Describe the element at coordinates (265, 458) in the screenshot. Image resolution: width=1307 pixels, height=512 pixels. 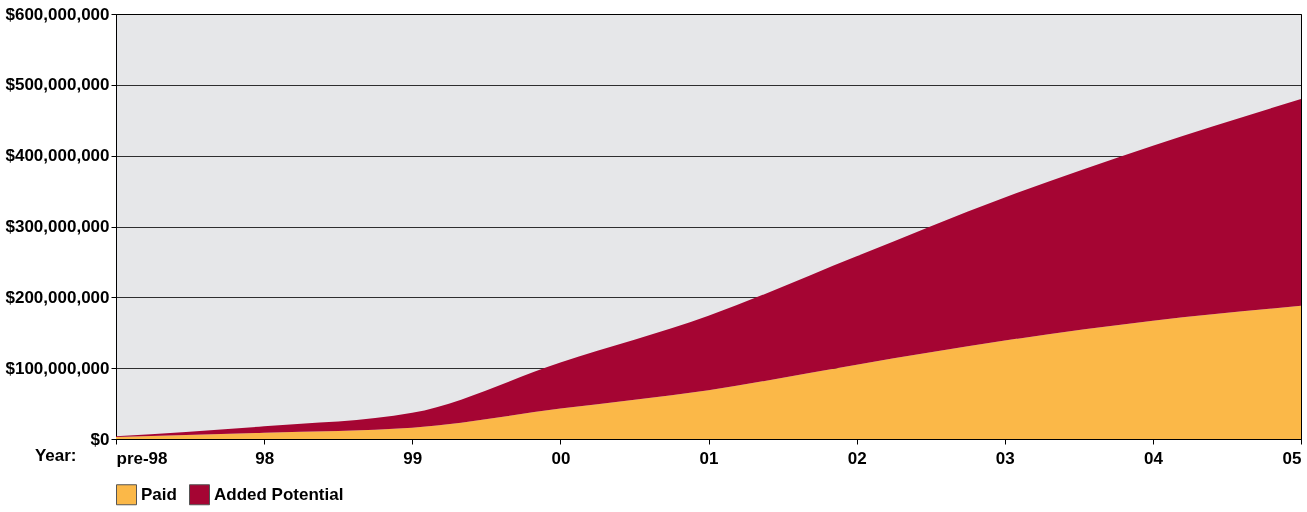
I see `x-tick-label: 98` at that location.